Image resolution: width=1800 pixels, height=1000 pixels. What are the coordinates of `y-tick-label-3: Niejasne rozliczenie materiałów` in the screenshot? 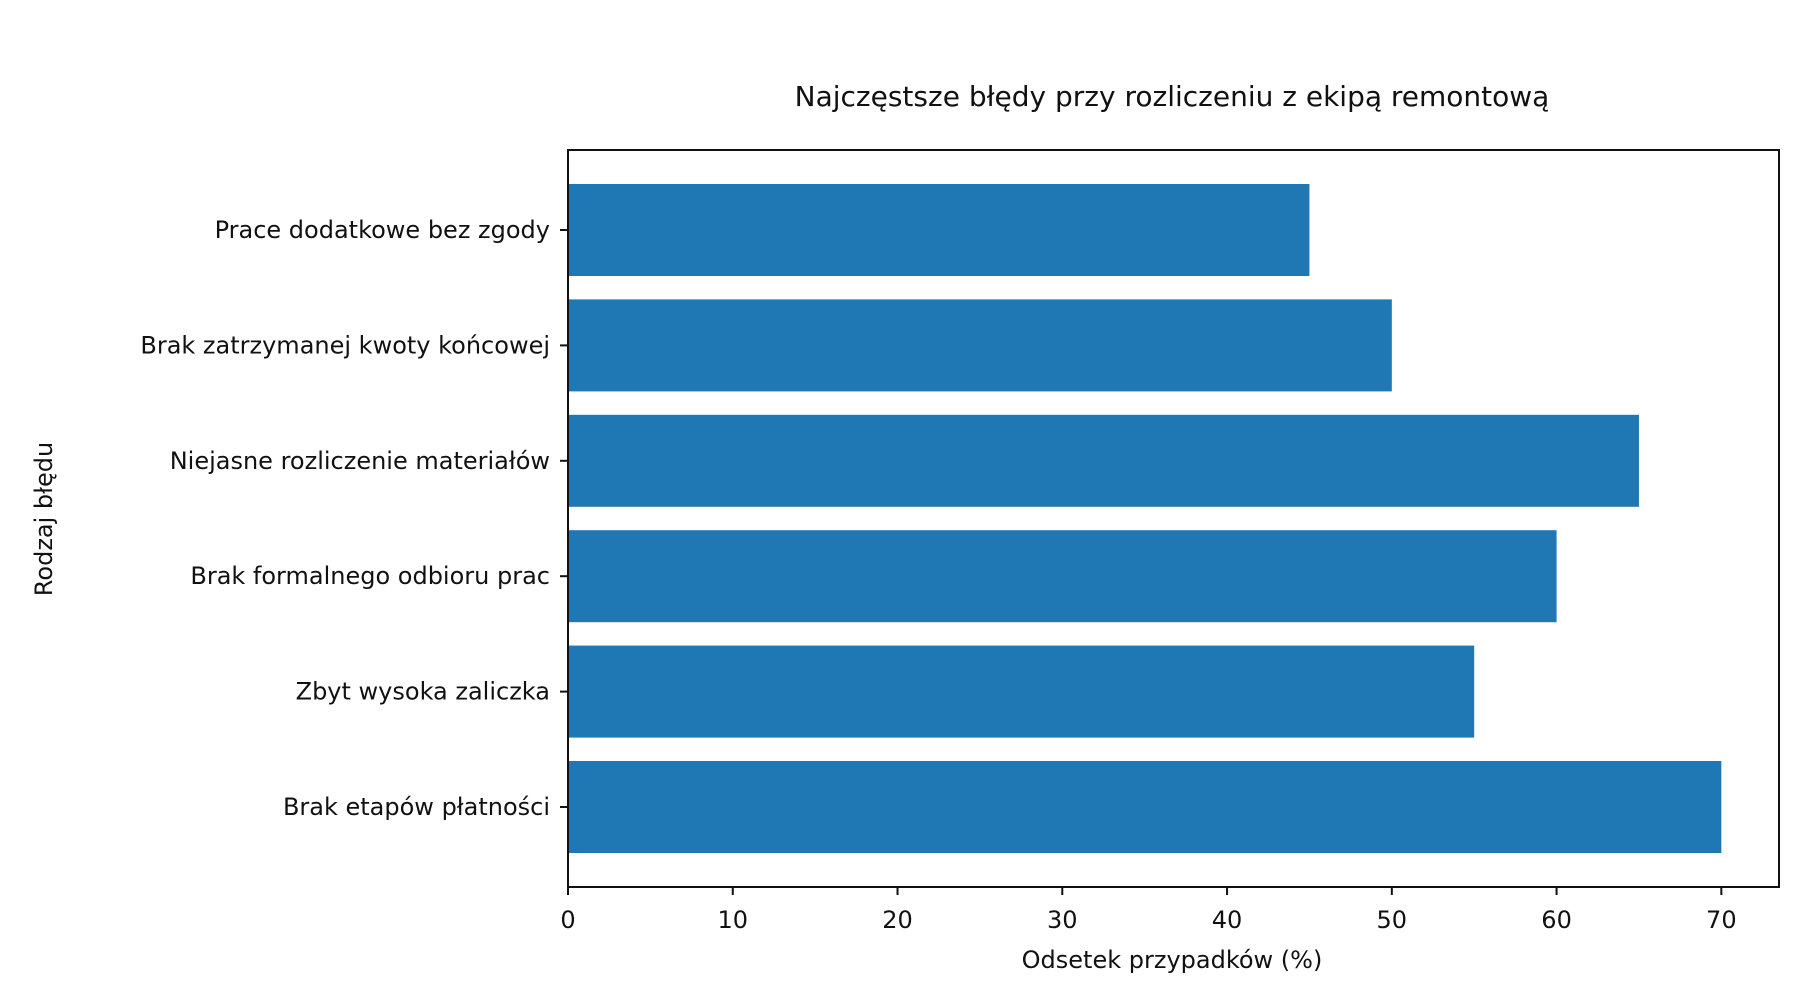 It's located at (360, 461).